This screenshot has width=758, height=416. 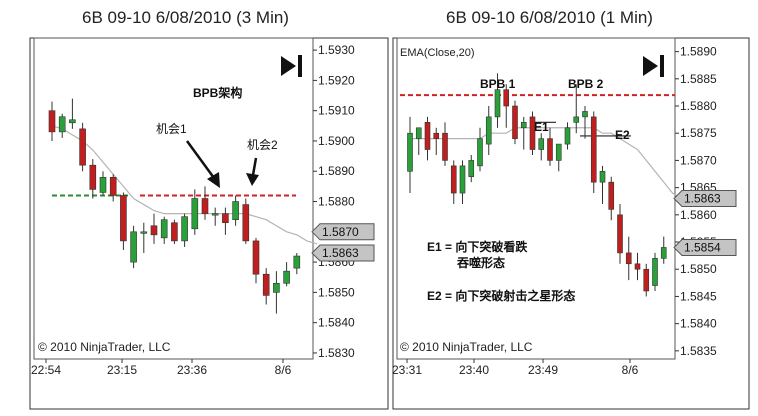 I want to click on left-chance1-label: 机会1, so click(x=171, y=129).